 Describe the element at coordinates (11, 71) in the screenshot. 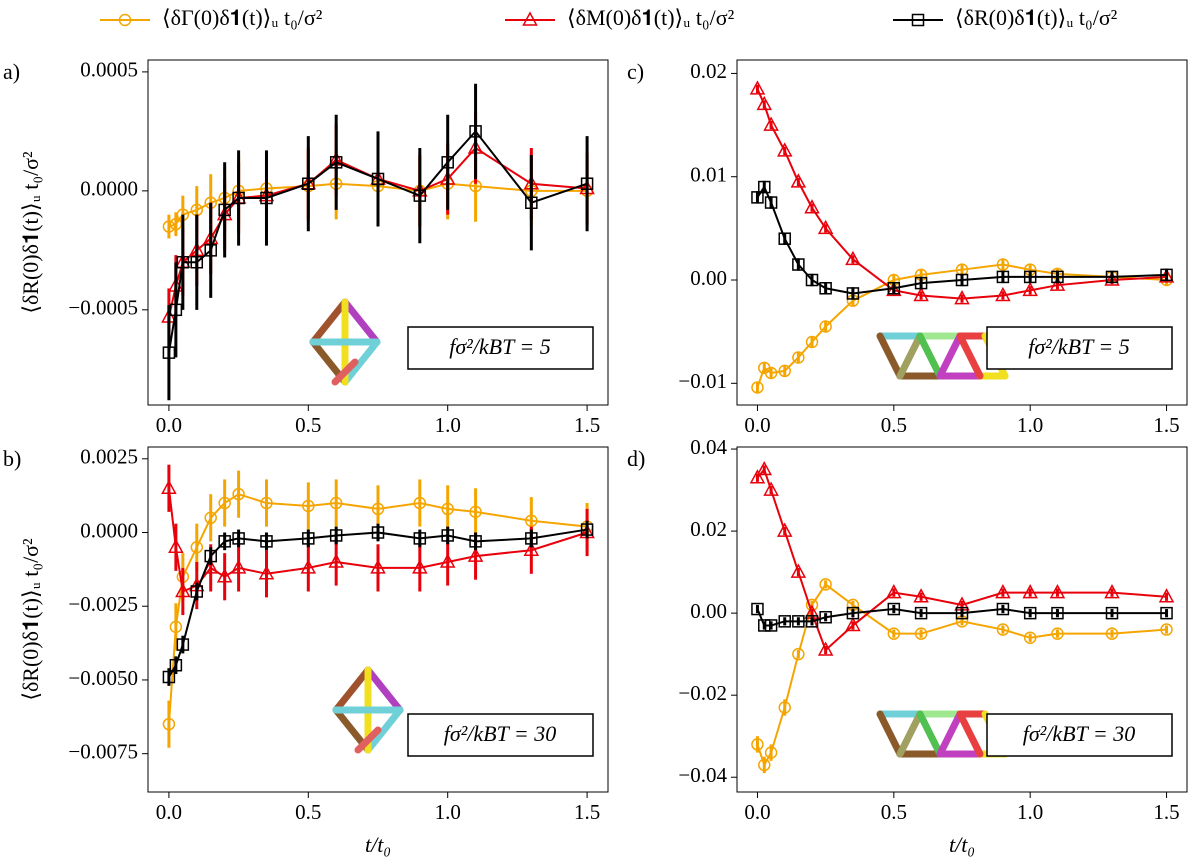

I see `panel-label: a)` at that location.